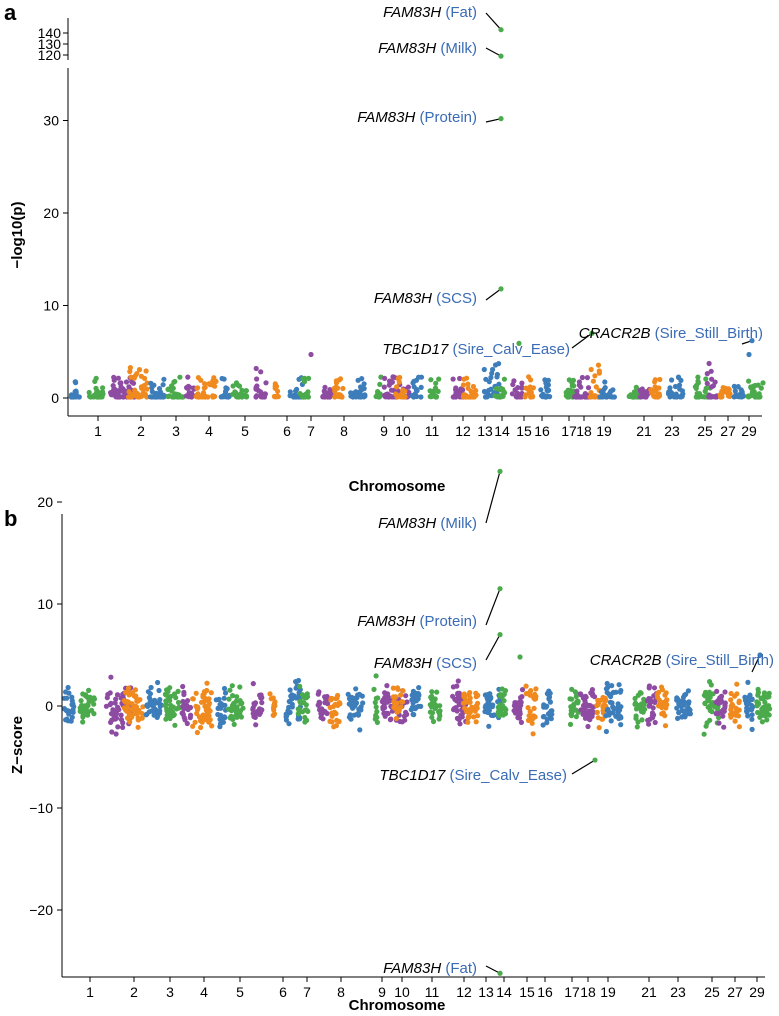 Image resolution: width=779 pixels, height=1016 pixels. What do you see at coordinates (461, 968) in the screenshot?
I see `panel-b-annotation-trait: (Fat)` at bounding box center [461, 968].